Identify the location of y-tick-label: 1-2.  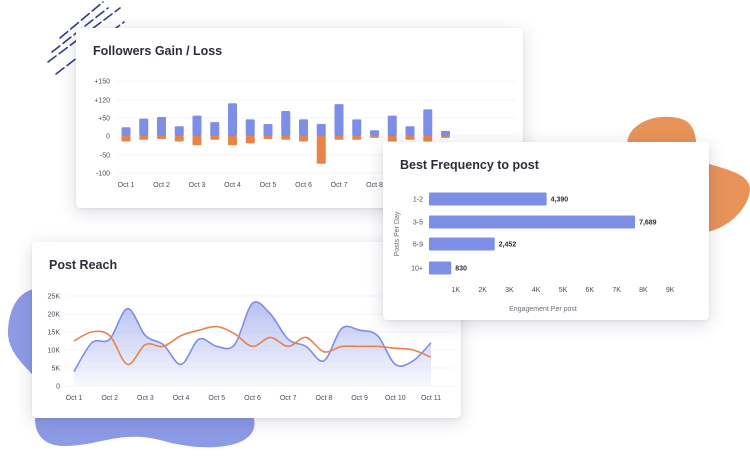
(418, 200).